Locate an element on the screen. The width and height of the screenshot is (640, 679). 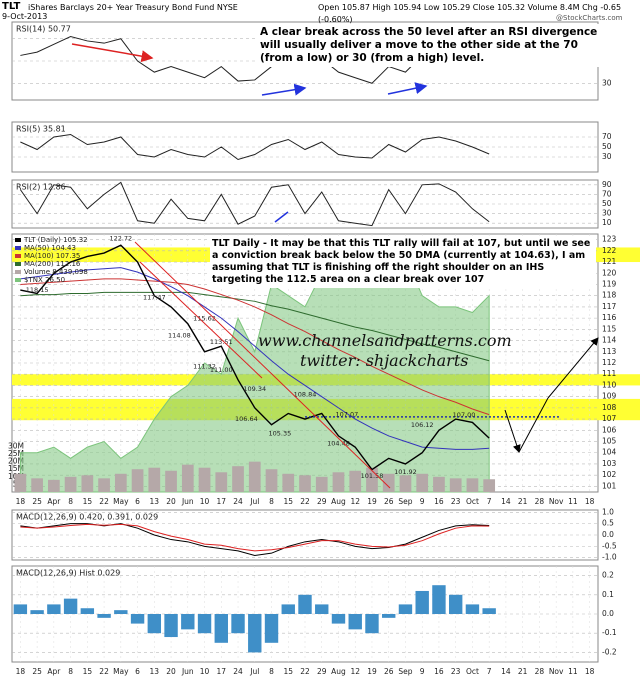
y2-tick-label: 15M is located at coordinates (16, 468).